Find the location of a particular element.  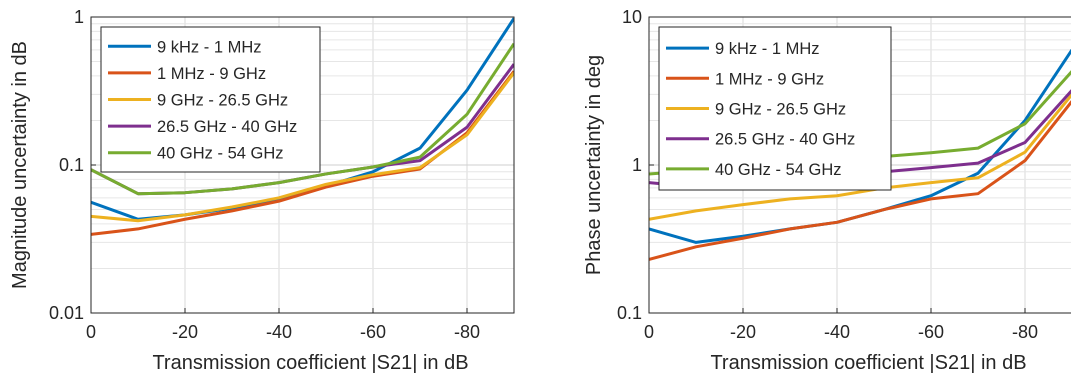

chart2-legend-label-2: 1 MHz - 9 GHz is located at coordinates (769, 79).